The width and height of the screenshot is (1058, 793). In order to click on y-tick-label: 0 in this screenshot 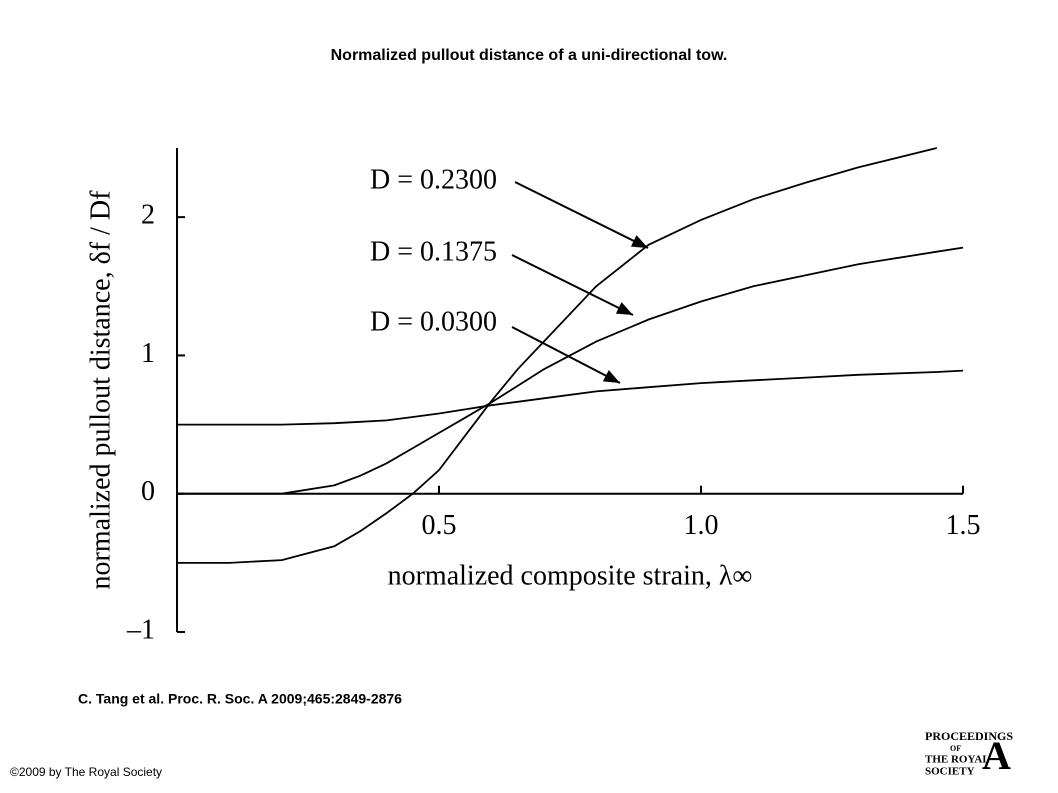, I will do `click(148, 491)`.